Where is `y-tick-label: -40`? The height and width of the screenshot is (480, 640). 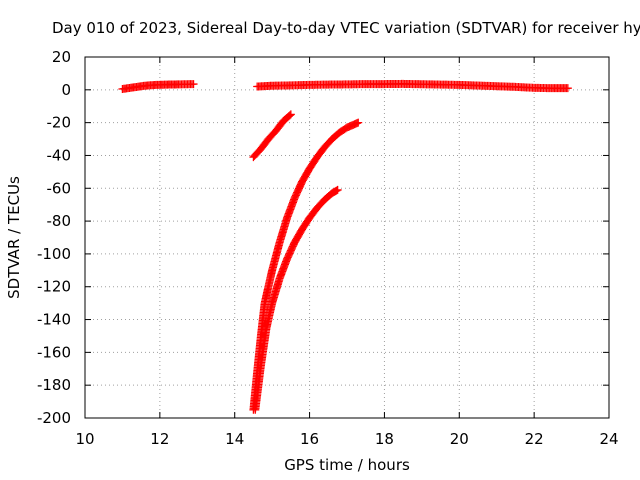 y-tick-label: -40 is located at coordinates (59, 155).